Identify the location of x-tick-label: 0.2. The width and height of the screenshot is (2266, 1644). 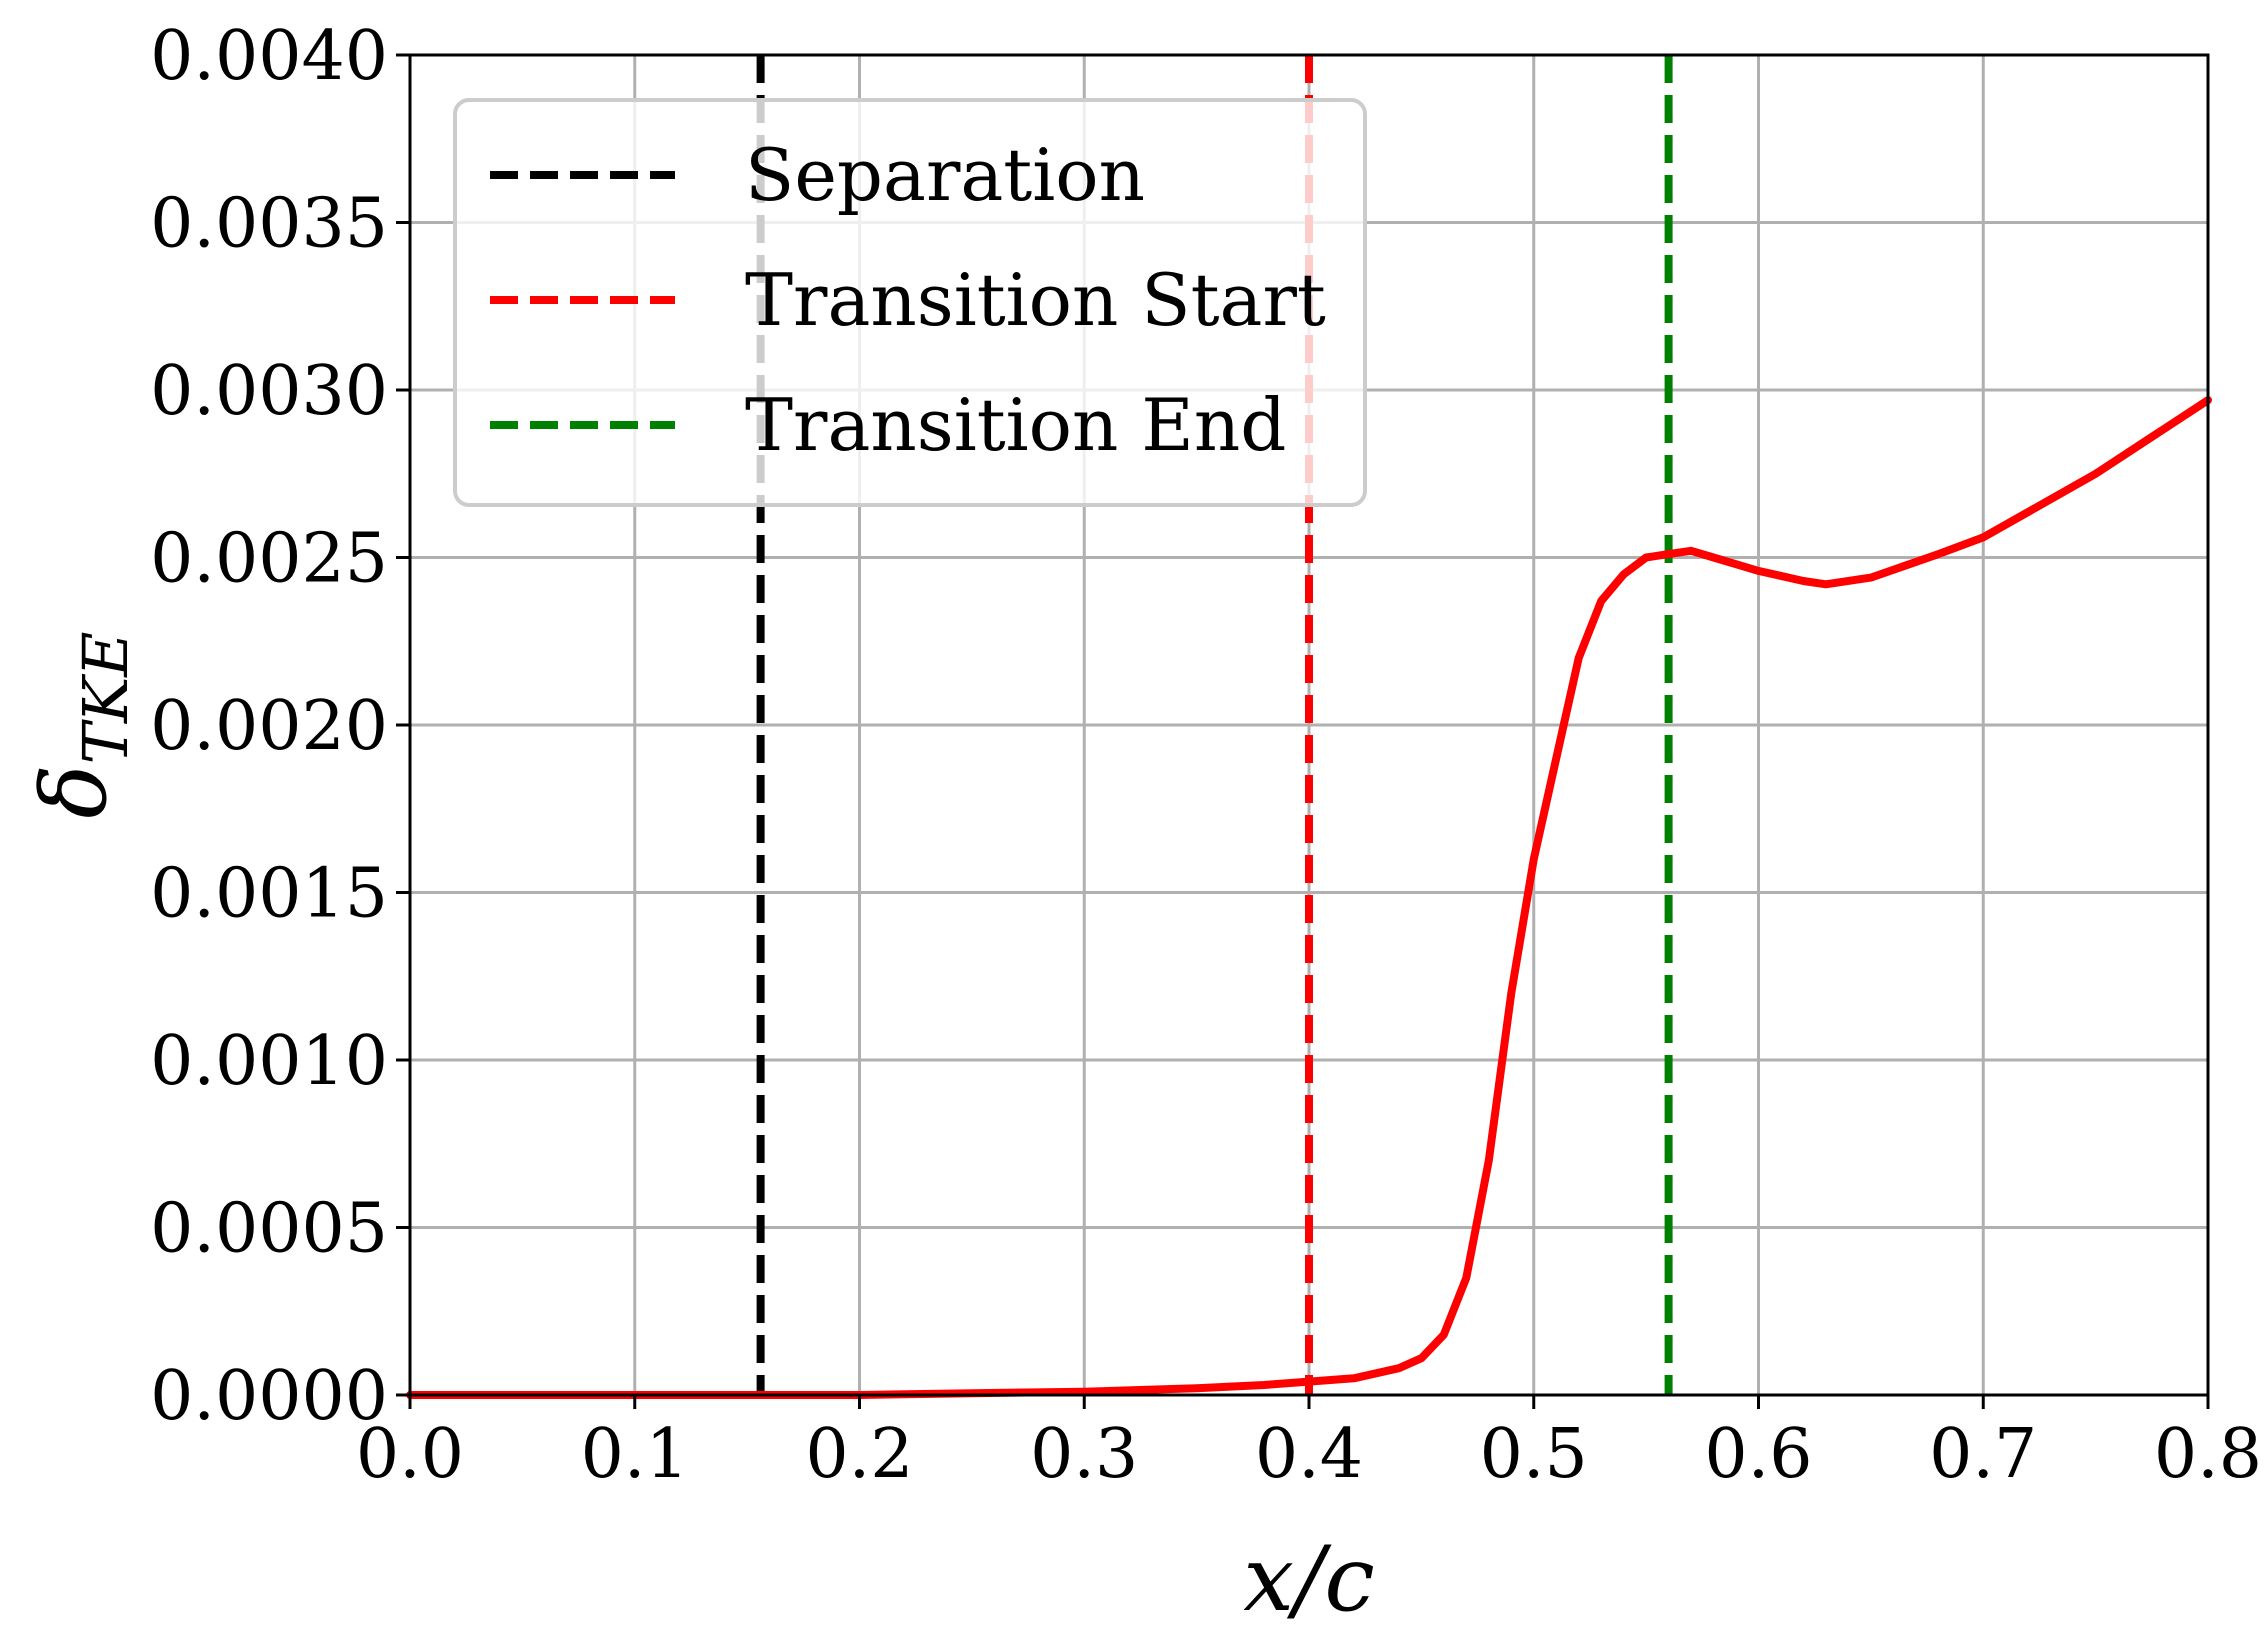
(859, 1454).